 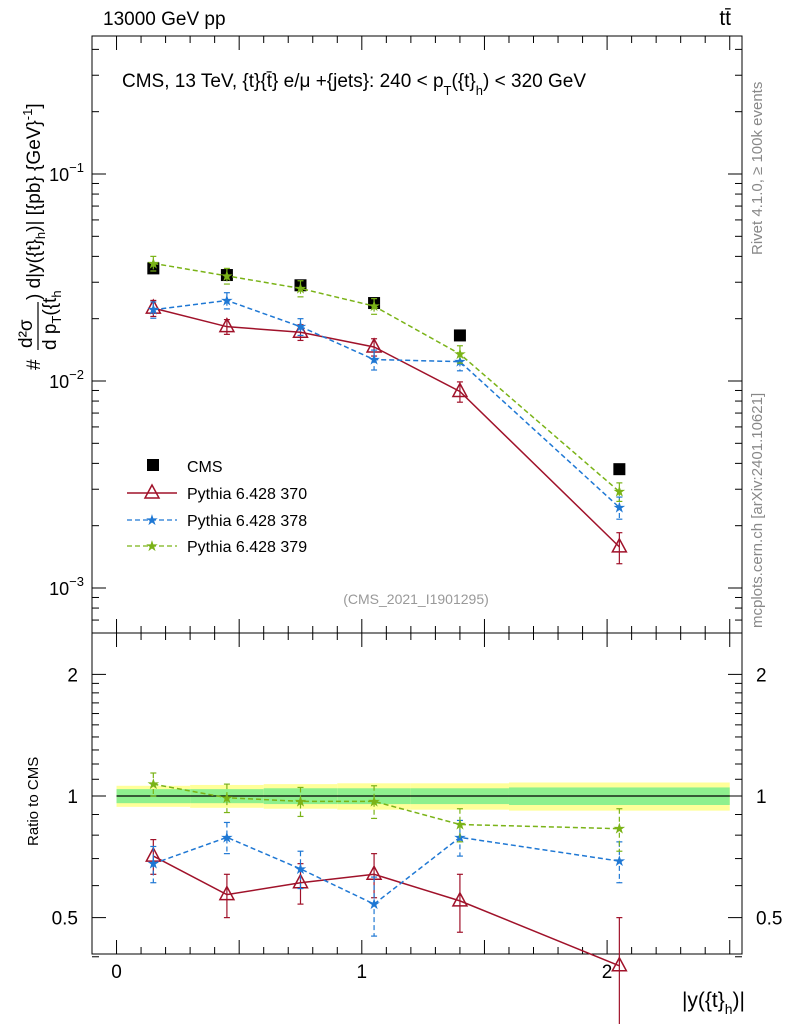 What do you see at coordinates (761, 797) in the screenshot?
I see `ratio-y-tick-label-right: 1` at bounding box center [761, 797].